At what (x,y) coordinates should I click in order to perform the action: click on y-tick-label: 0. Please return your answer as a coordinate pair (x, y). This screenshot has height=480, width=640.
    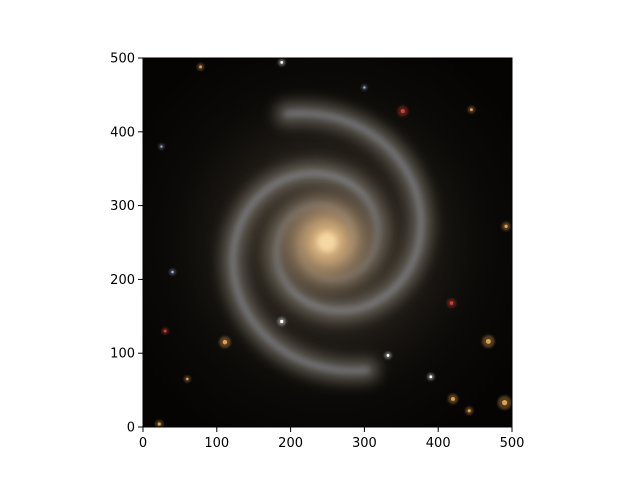
    Looking at the image, I should click on (131, 428).